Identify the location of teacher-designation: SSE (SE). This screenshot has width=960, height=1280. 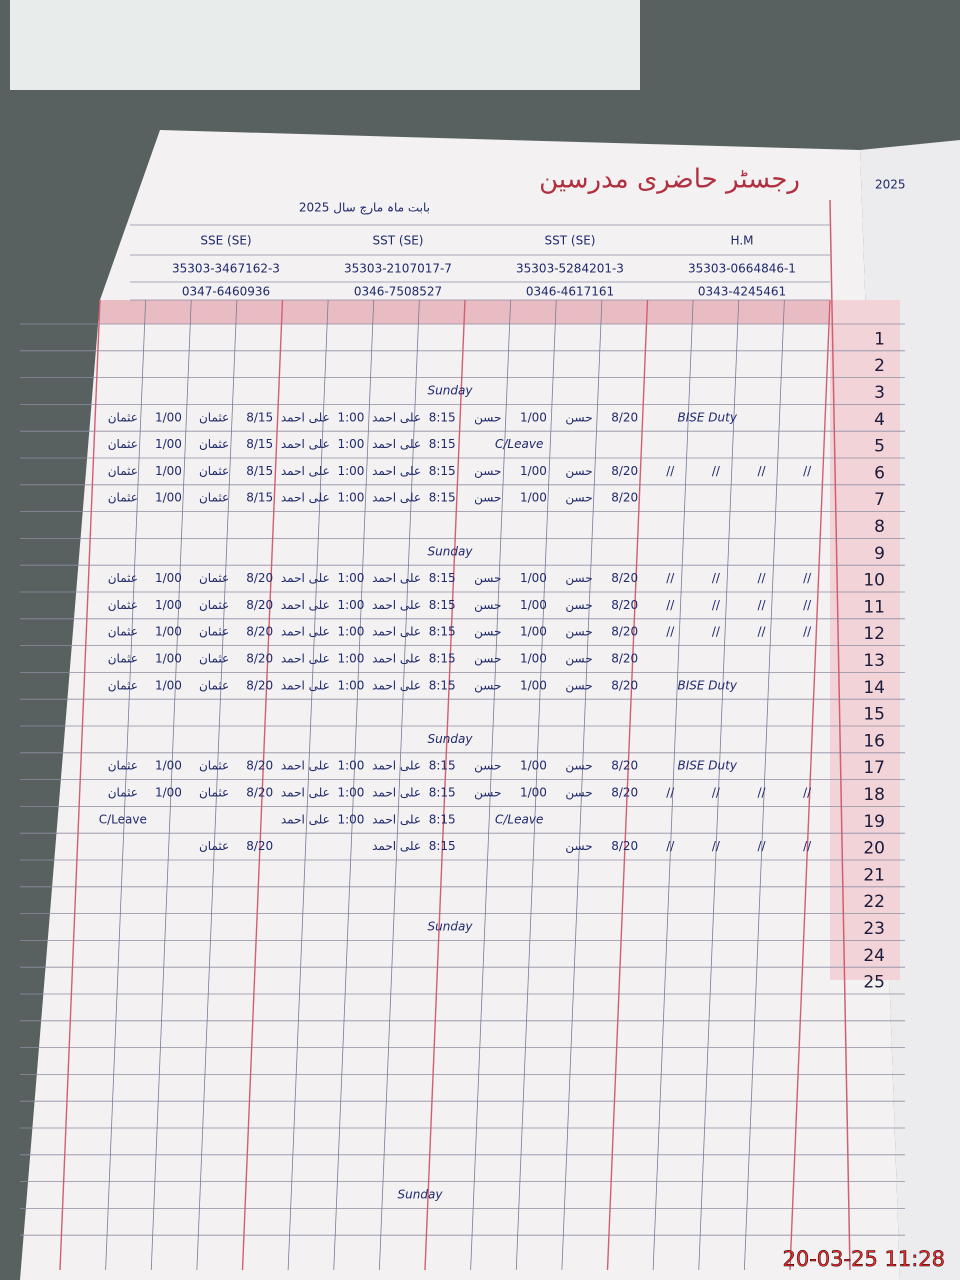
(225, 241).